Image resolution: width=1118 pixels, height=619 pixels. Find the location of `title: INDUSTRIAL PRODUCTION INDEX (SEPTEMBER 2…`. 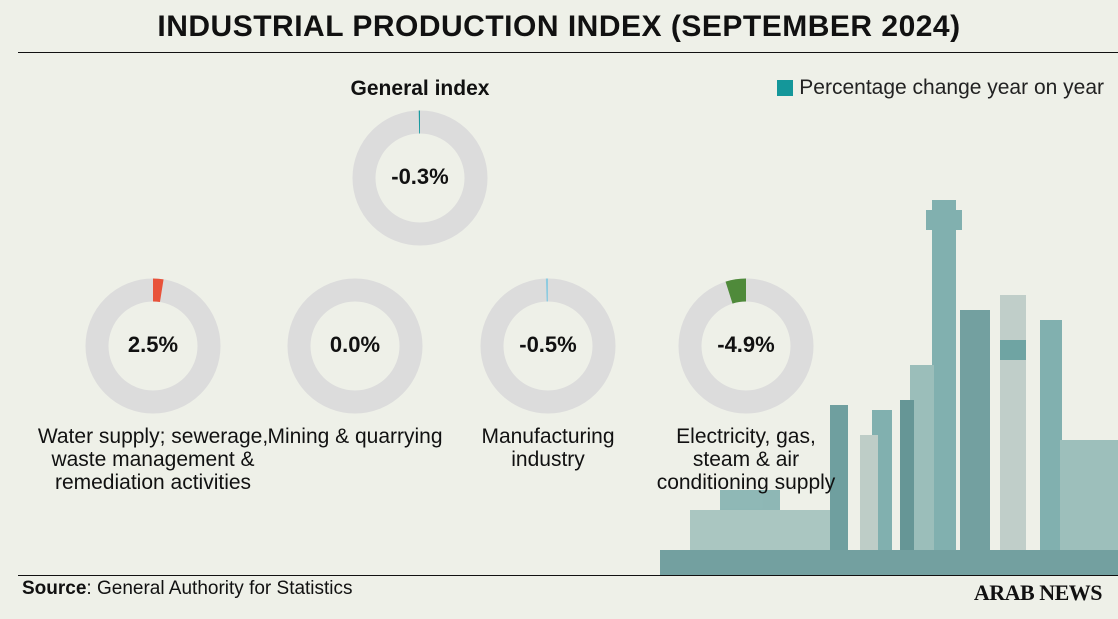

title: INDUSTRIAL PRODUCTION INDEX (SEPTEMBER 2… is located at coordinates (559, 26).